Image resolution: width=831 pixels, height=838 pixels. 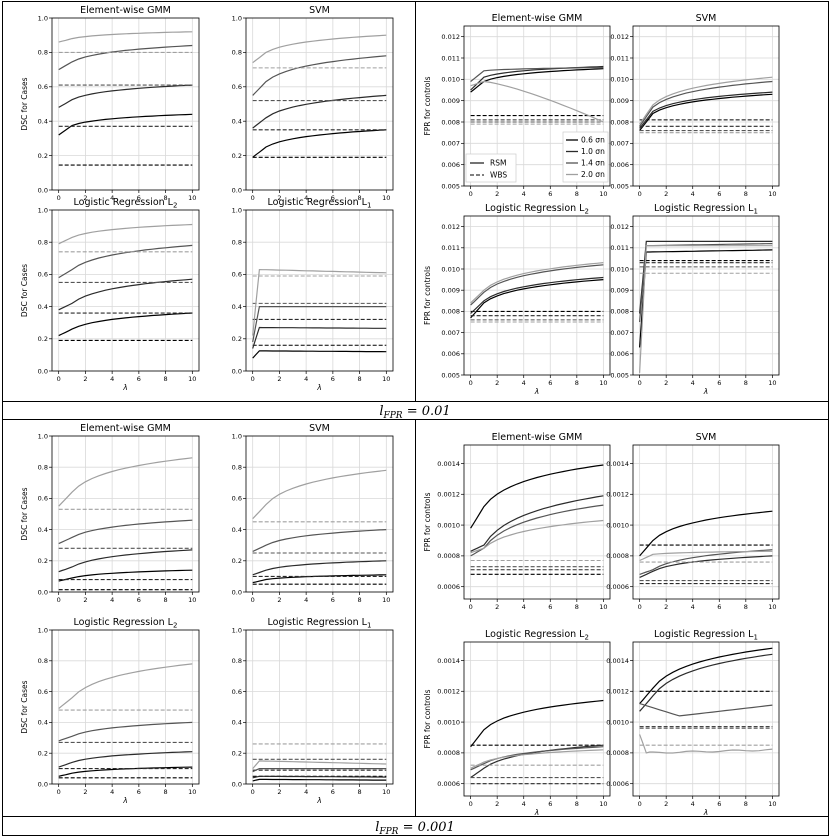 I want to click on y-tick-label: 0.011, so click(x=450, y=58).